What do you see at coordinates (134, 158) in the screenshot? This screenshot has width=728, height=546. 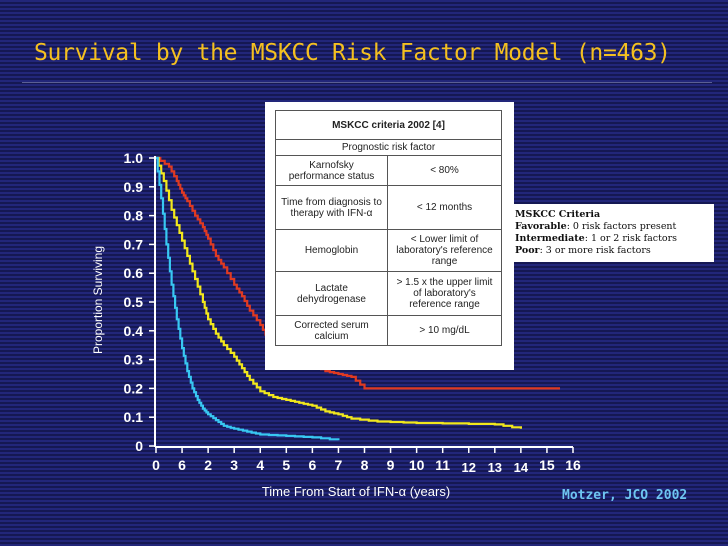 I see `y-tick-label: 1.0` at bounding box center [134, 158].